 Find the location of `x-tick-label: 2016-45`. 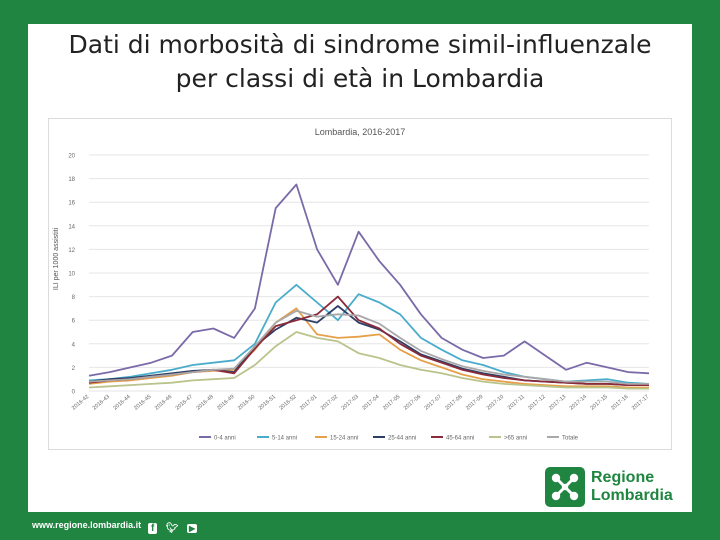

x-tick-label: 2016-45 is located at coordinates (142, 403).